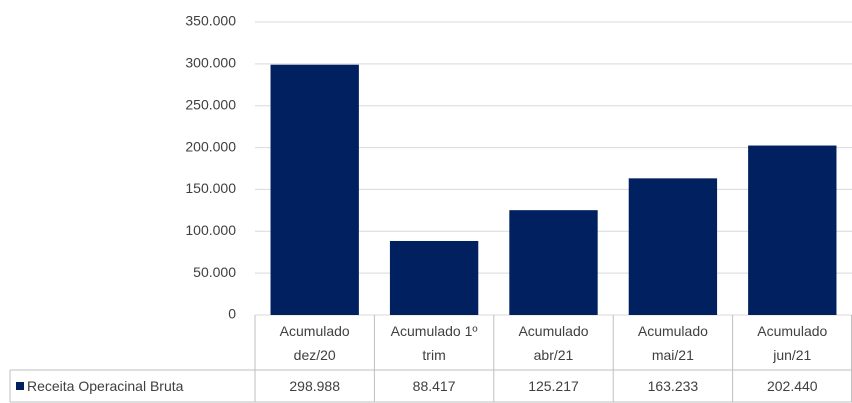 The width and height of the screenshot is (852, 403). Describe the element at coordinates (553, 386) in the screenshot. I see `data-table-value: 125.217` at that location.